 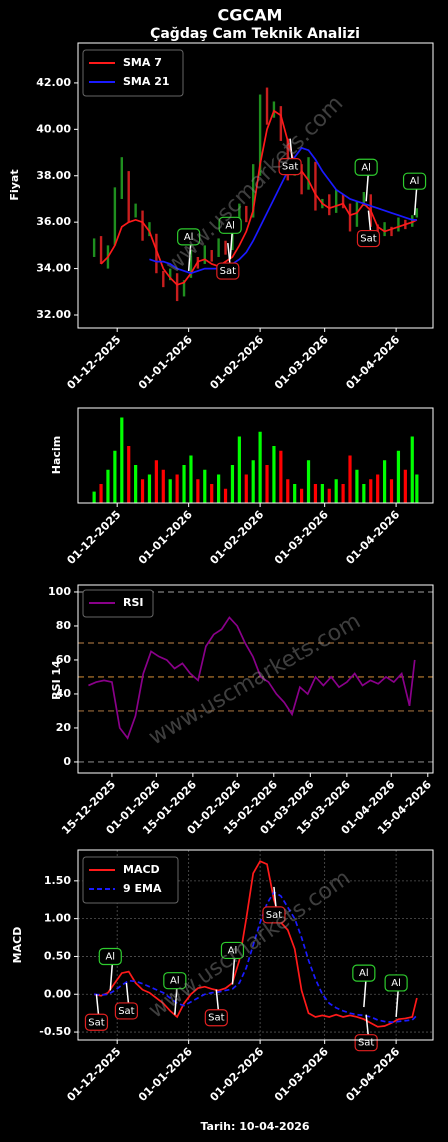 I want to click on legend-label: RSI, so click(x=133, y=602).